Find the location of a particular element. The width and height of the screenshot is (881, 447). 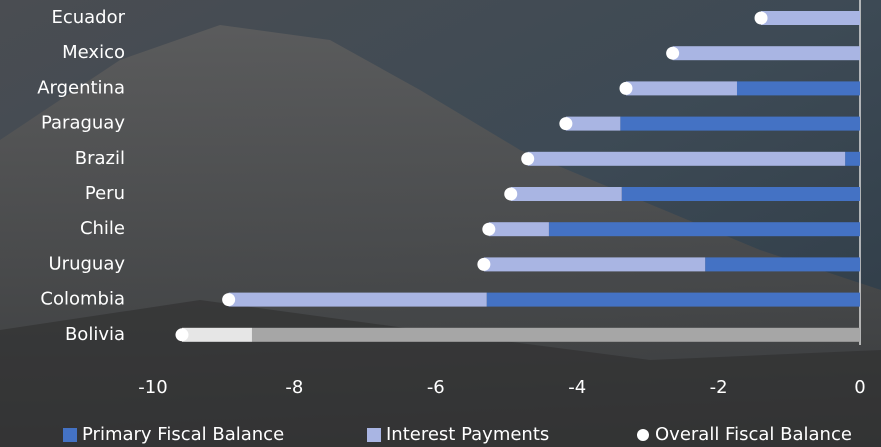

y-tick-label: Uruguay is located at coordinates (87, 263).